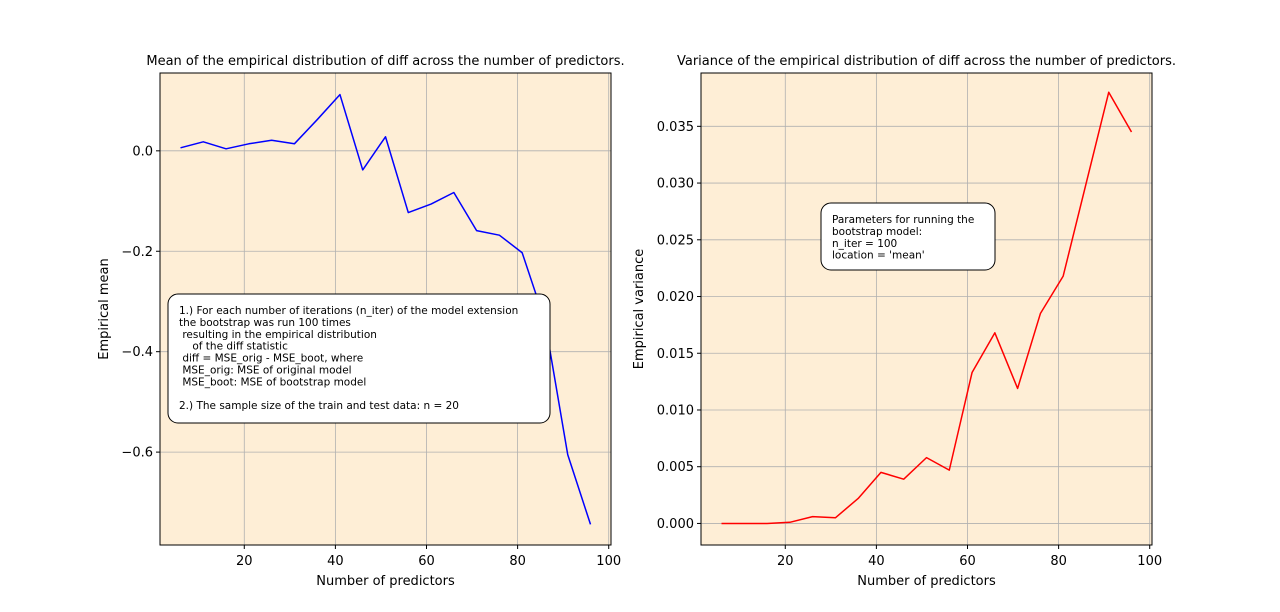  I want to click on variance-ytick-label-0: 0.000, so click(675, 524).